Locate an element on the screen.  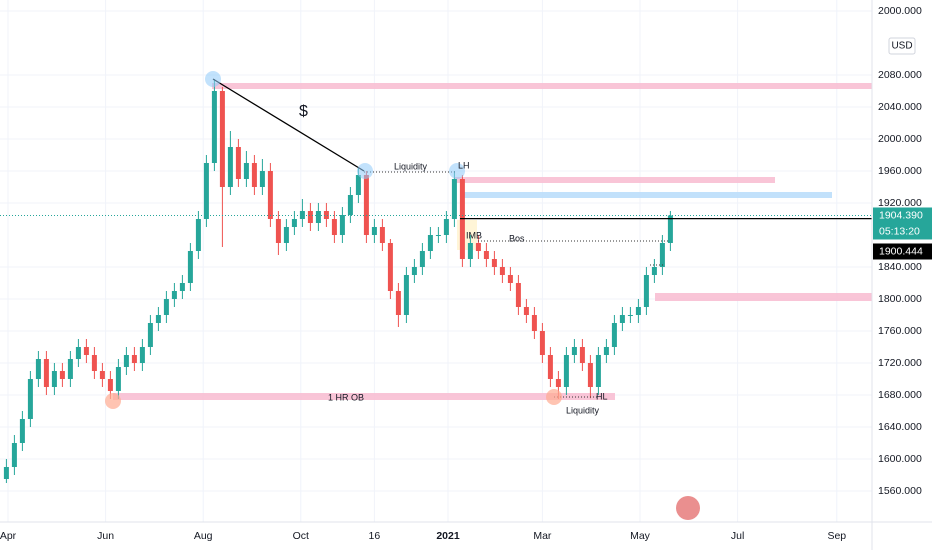
y-tick-label: 1800.000 is located at coordinates (900, 299).